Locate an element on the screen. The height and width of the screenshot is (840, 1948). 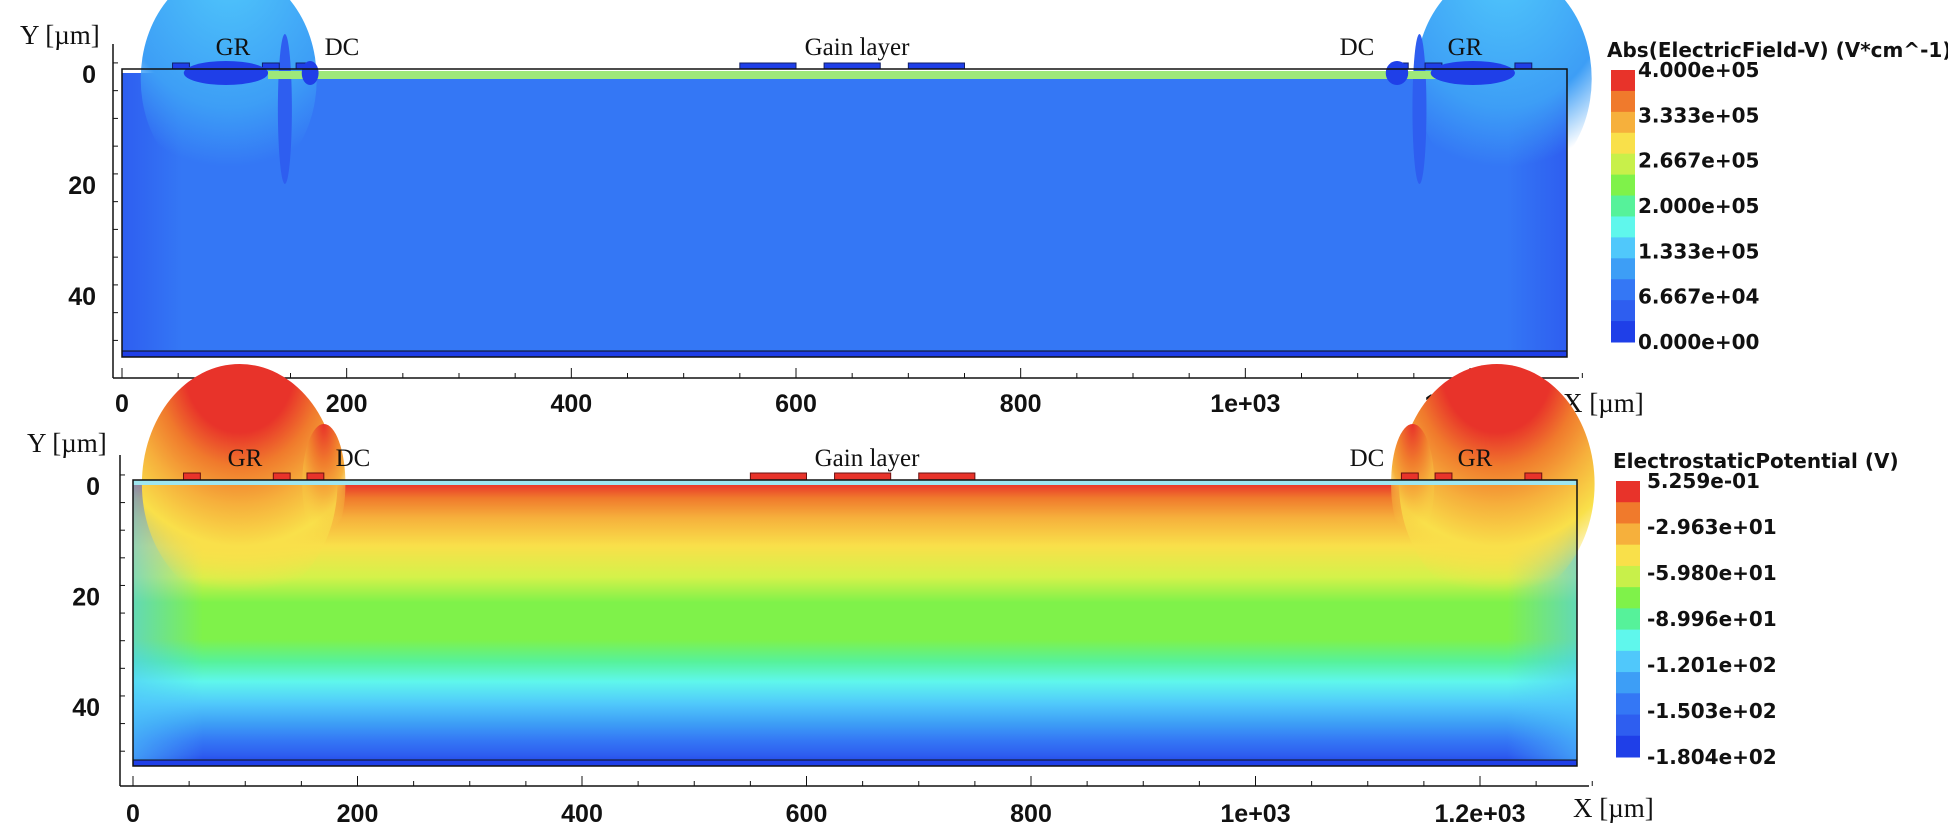
legend-title: Abs(ElectricField-V) (V*cm^-1) is located at coordinates (1777, 50).